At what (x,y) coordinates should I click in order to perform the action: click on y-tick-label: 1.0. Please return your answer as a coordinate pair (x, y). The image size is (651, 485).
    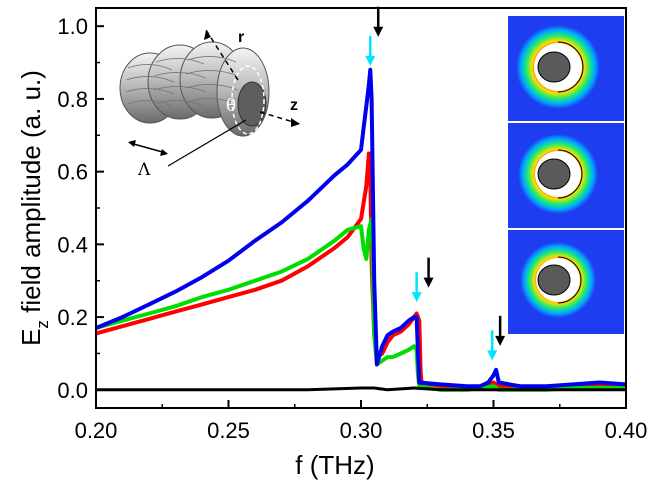
    Looking at the image, I should click on (72, 26).